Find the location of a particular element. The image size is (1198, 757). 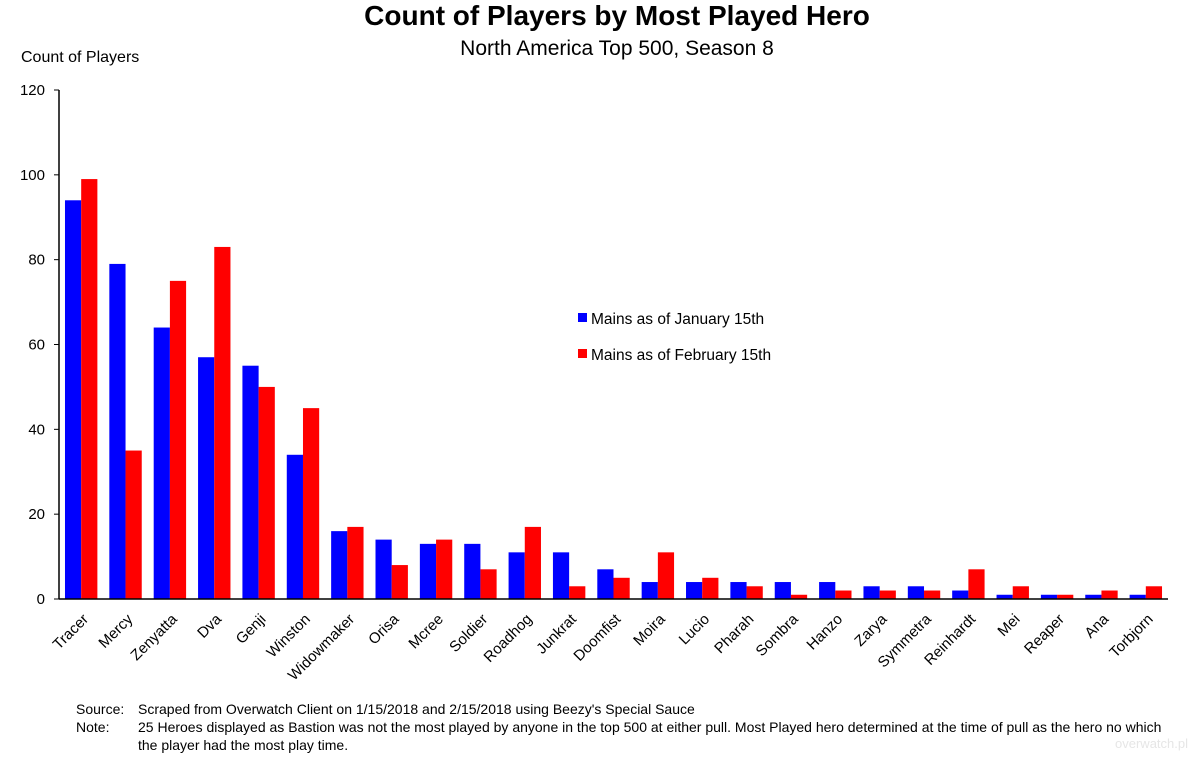

x-tick-label: Zarya is located at coordinates (871, 630).